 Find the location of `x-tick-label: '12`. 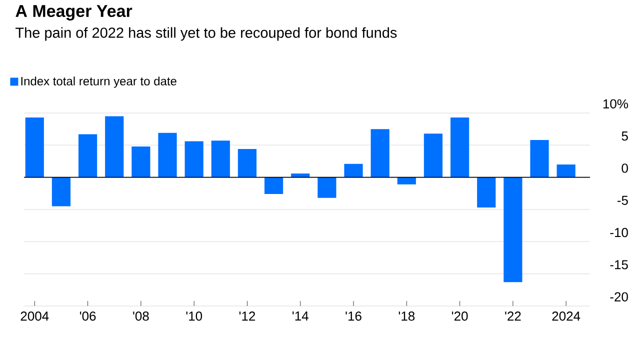

x-tick-label: '12 is located at coordinates (247, 316).